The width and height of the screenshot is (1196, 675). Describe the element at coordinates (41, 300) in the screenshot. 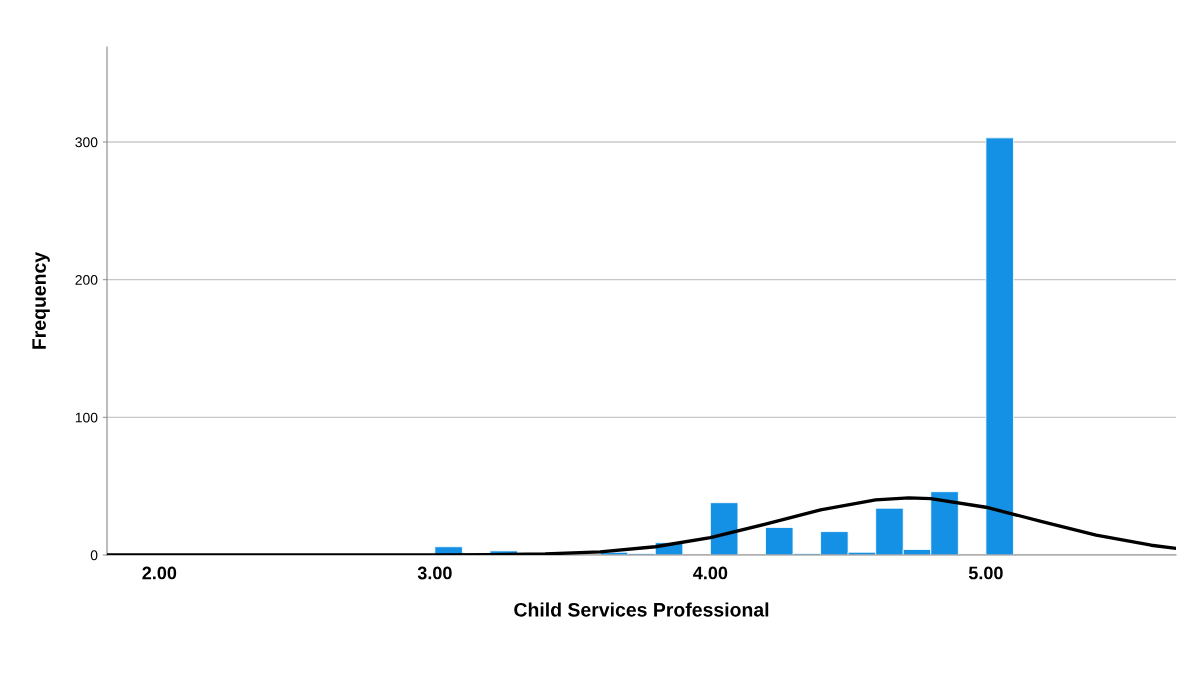

I see `y-axis-title: Frequency` at that location.